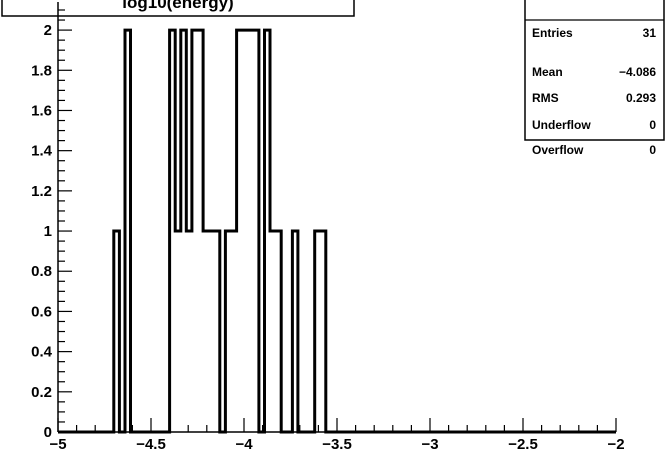  Describe the element at coordinates (652, 125) in the screenshot. I see `stats-underflow-value: 0` at that location.